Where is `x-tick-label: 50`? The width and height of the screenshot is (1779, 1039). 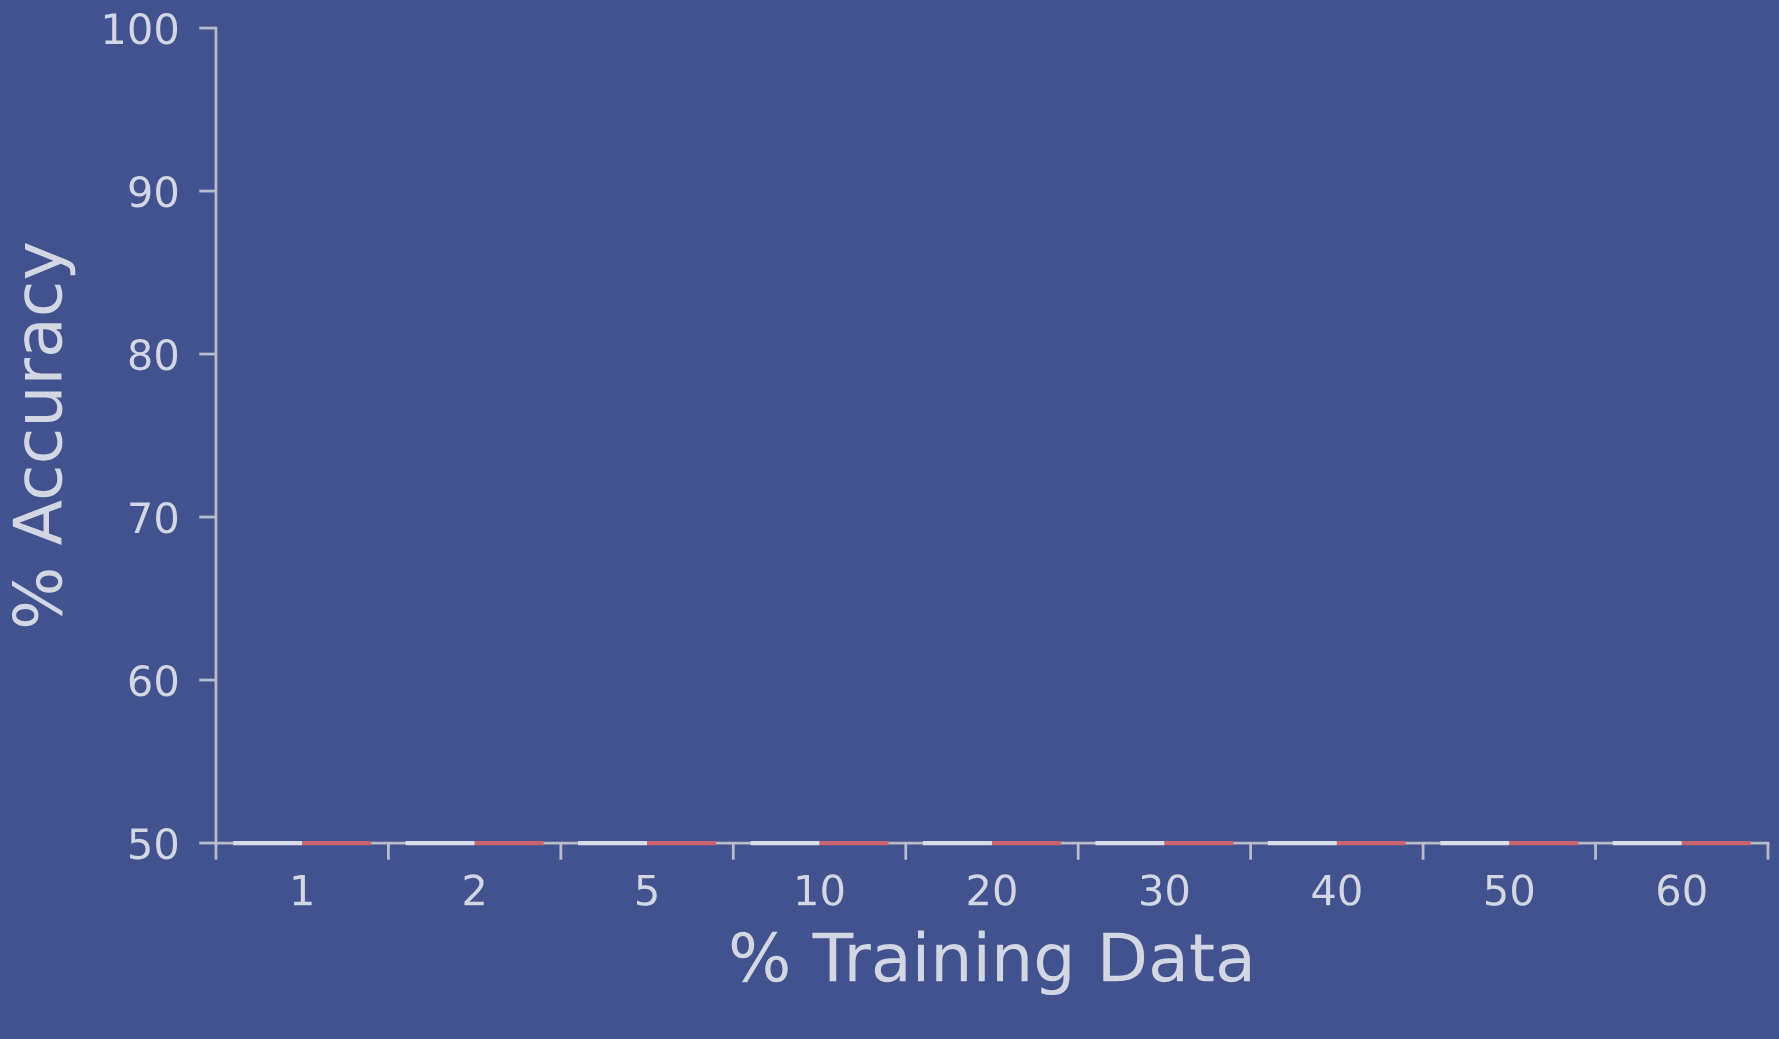
x-tick-label: 50 is located at coordinates (1510, 890).